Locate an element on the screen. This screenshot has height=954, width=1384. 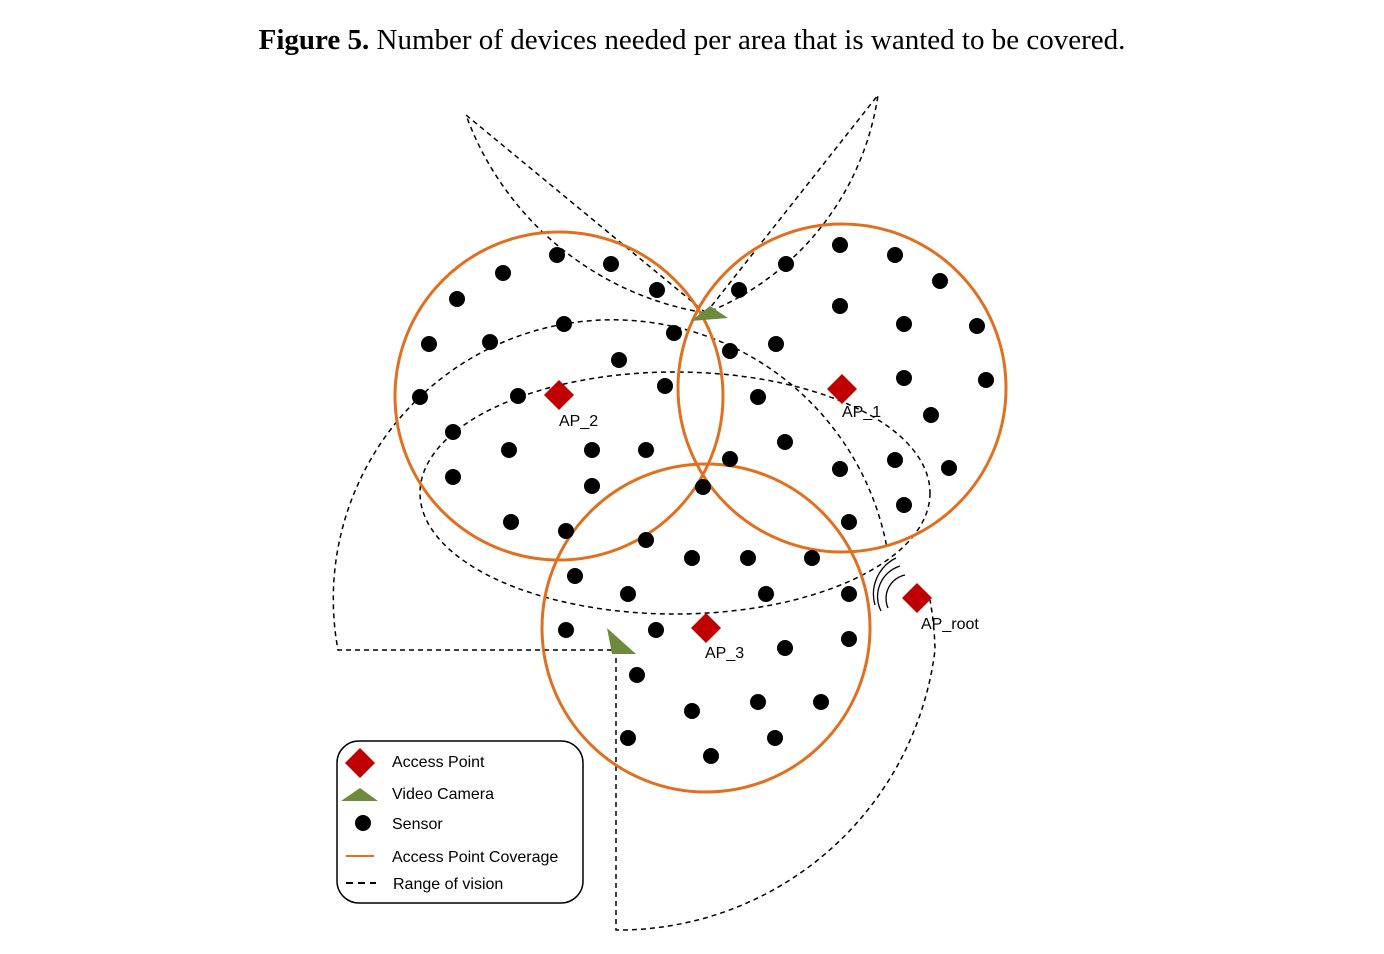
legend-label-vision: Range of vision is located at coordinates (448, 884).